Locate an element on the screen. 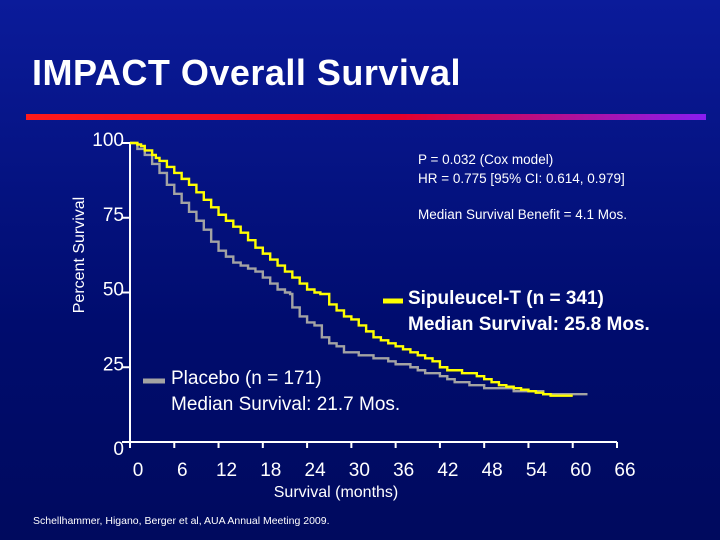 This screenshot has width=720, height=540. y-tick-label: 25 is located at coordinates (113, 364).